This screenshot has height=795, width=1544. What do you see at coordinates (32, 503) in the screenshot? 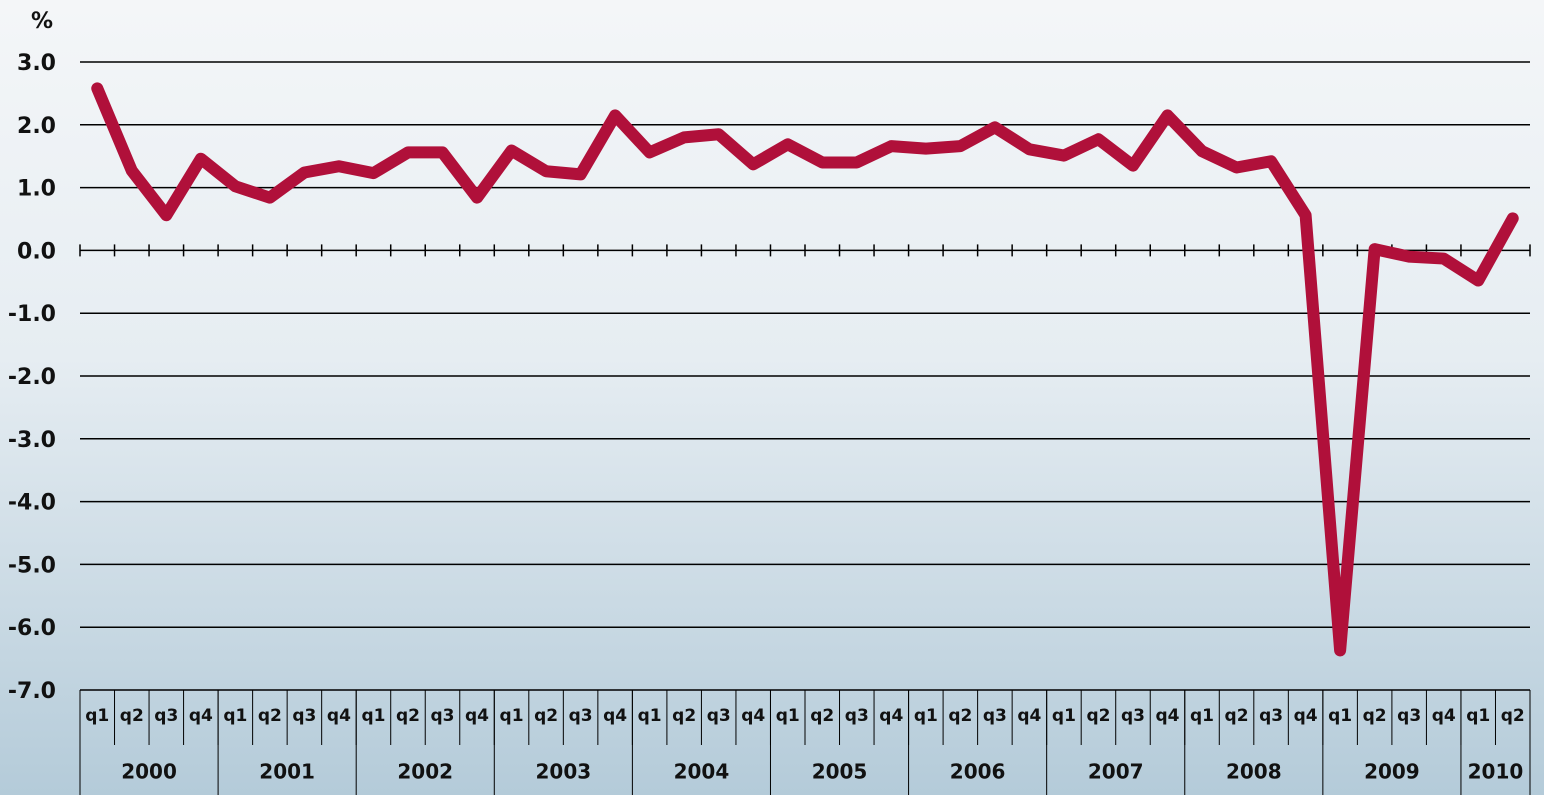
I see `y-tick-label: -4.0` at bounding box center [32, 503].